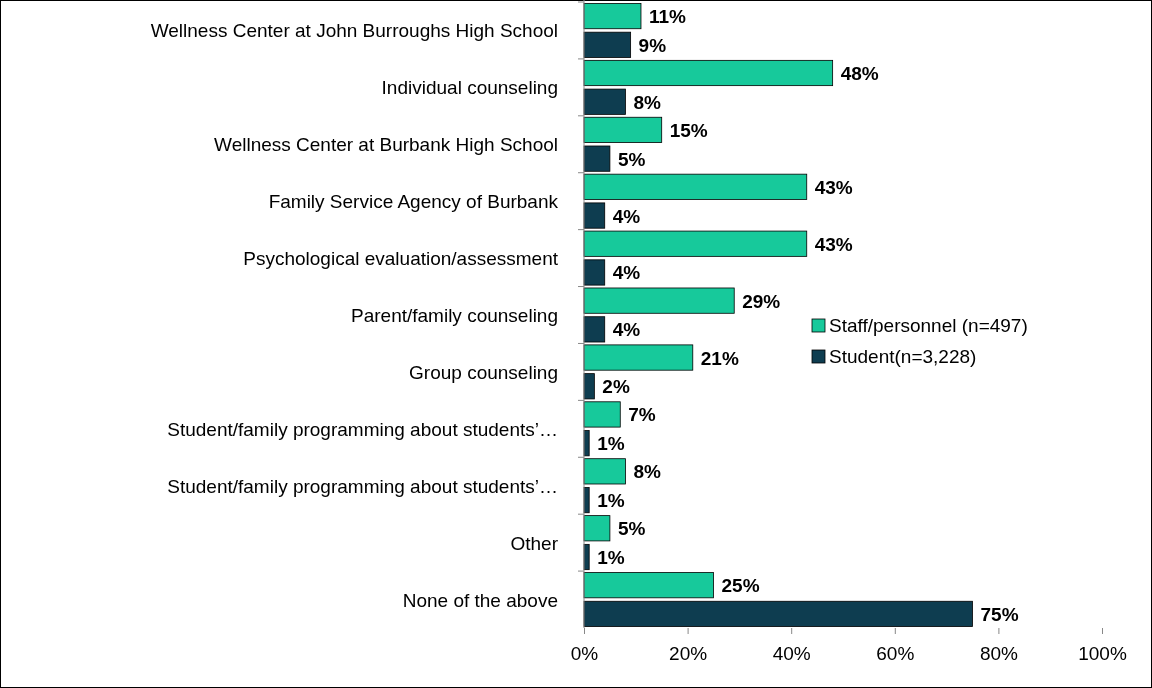  Describe the element at coordinates (534, 543) in the screenshot. I see `y-tick-label: Other` at that location.